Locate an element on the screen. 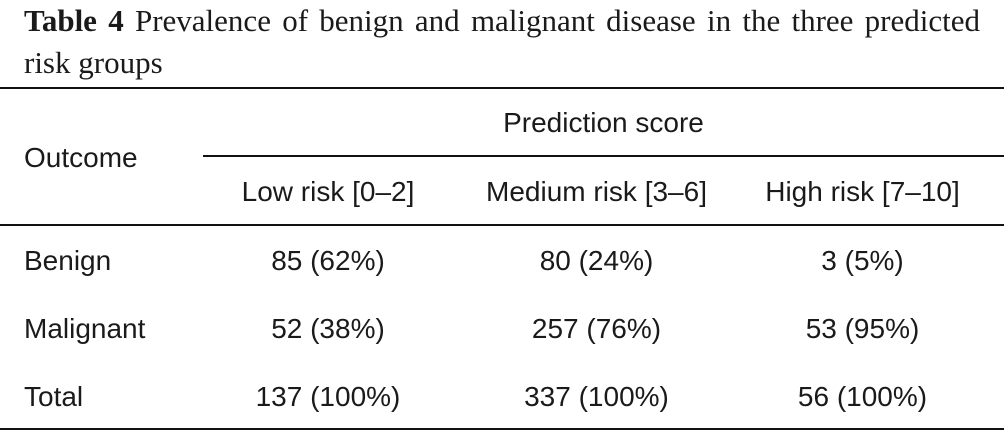  cell-benign-high: 3 (5%) is located at coordinates (862, 260).